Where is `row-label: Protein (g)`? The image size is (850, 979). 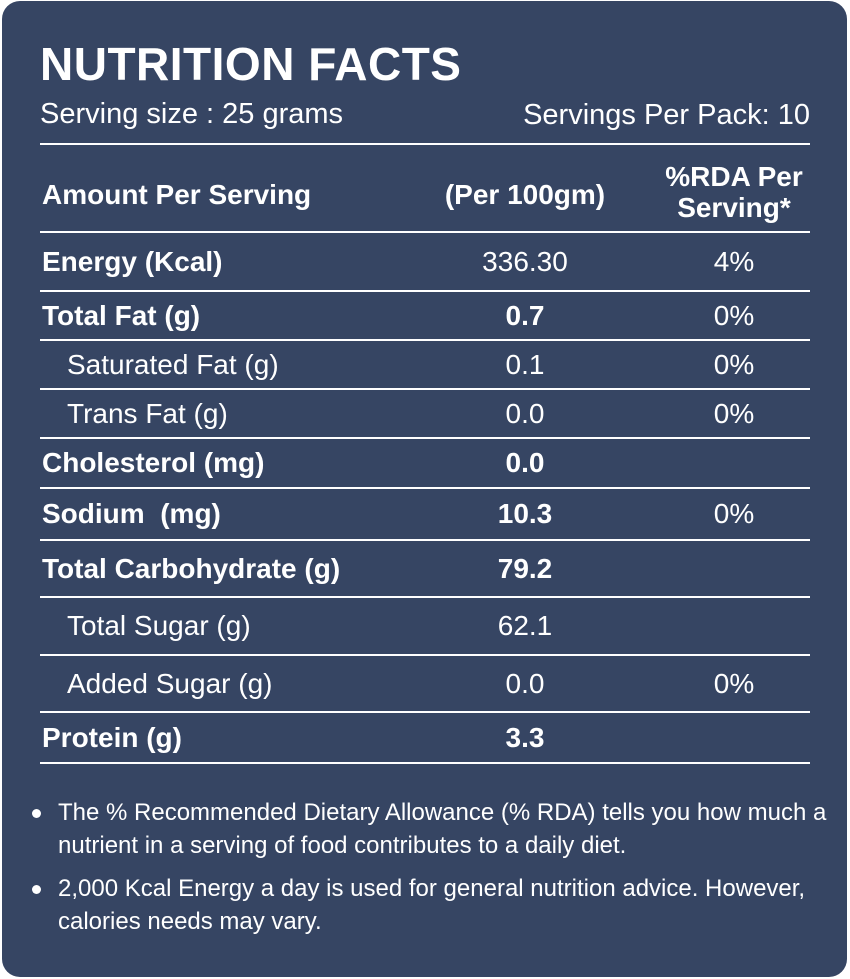
row-label: Protein (g) is located at coordinates (112, 737).